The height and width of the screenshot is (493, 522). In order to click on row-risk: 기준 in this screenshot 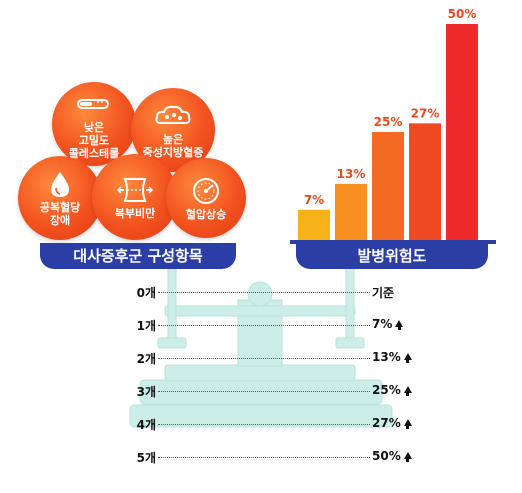, I will do `click(383, 292)`.